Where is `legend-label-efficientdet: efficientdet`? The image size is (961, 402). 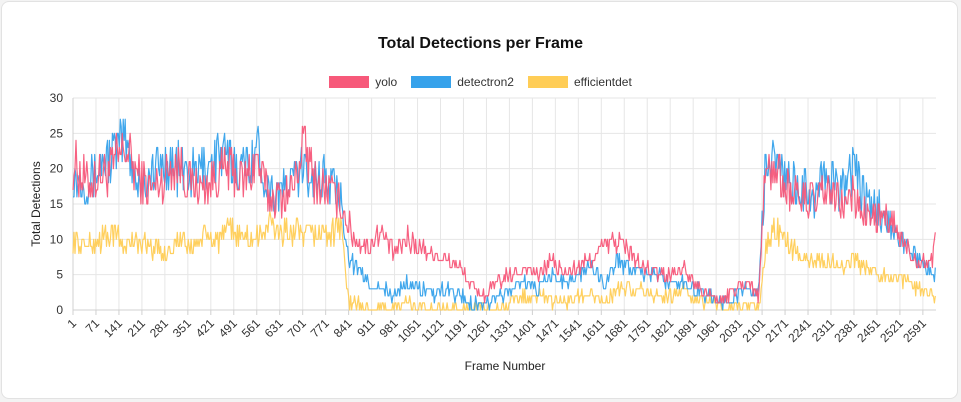 legend-label-efficientdet: efficientdet is located at coordinates (602, 82).